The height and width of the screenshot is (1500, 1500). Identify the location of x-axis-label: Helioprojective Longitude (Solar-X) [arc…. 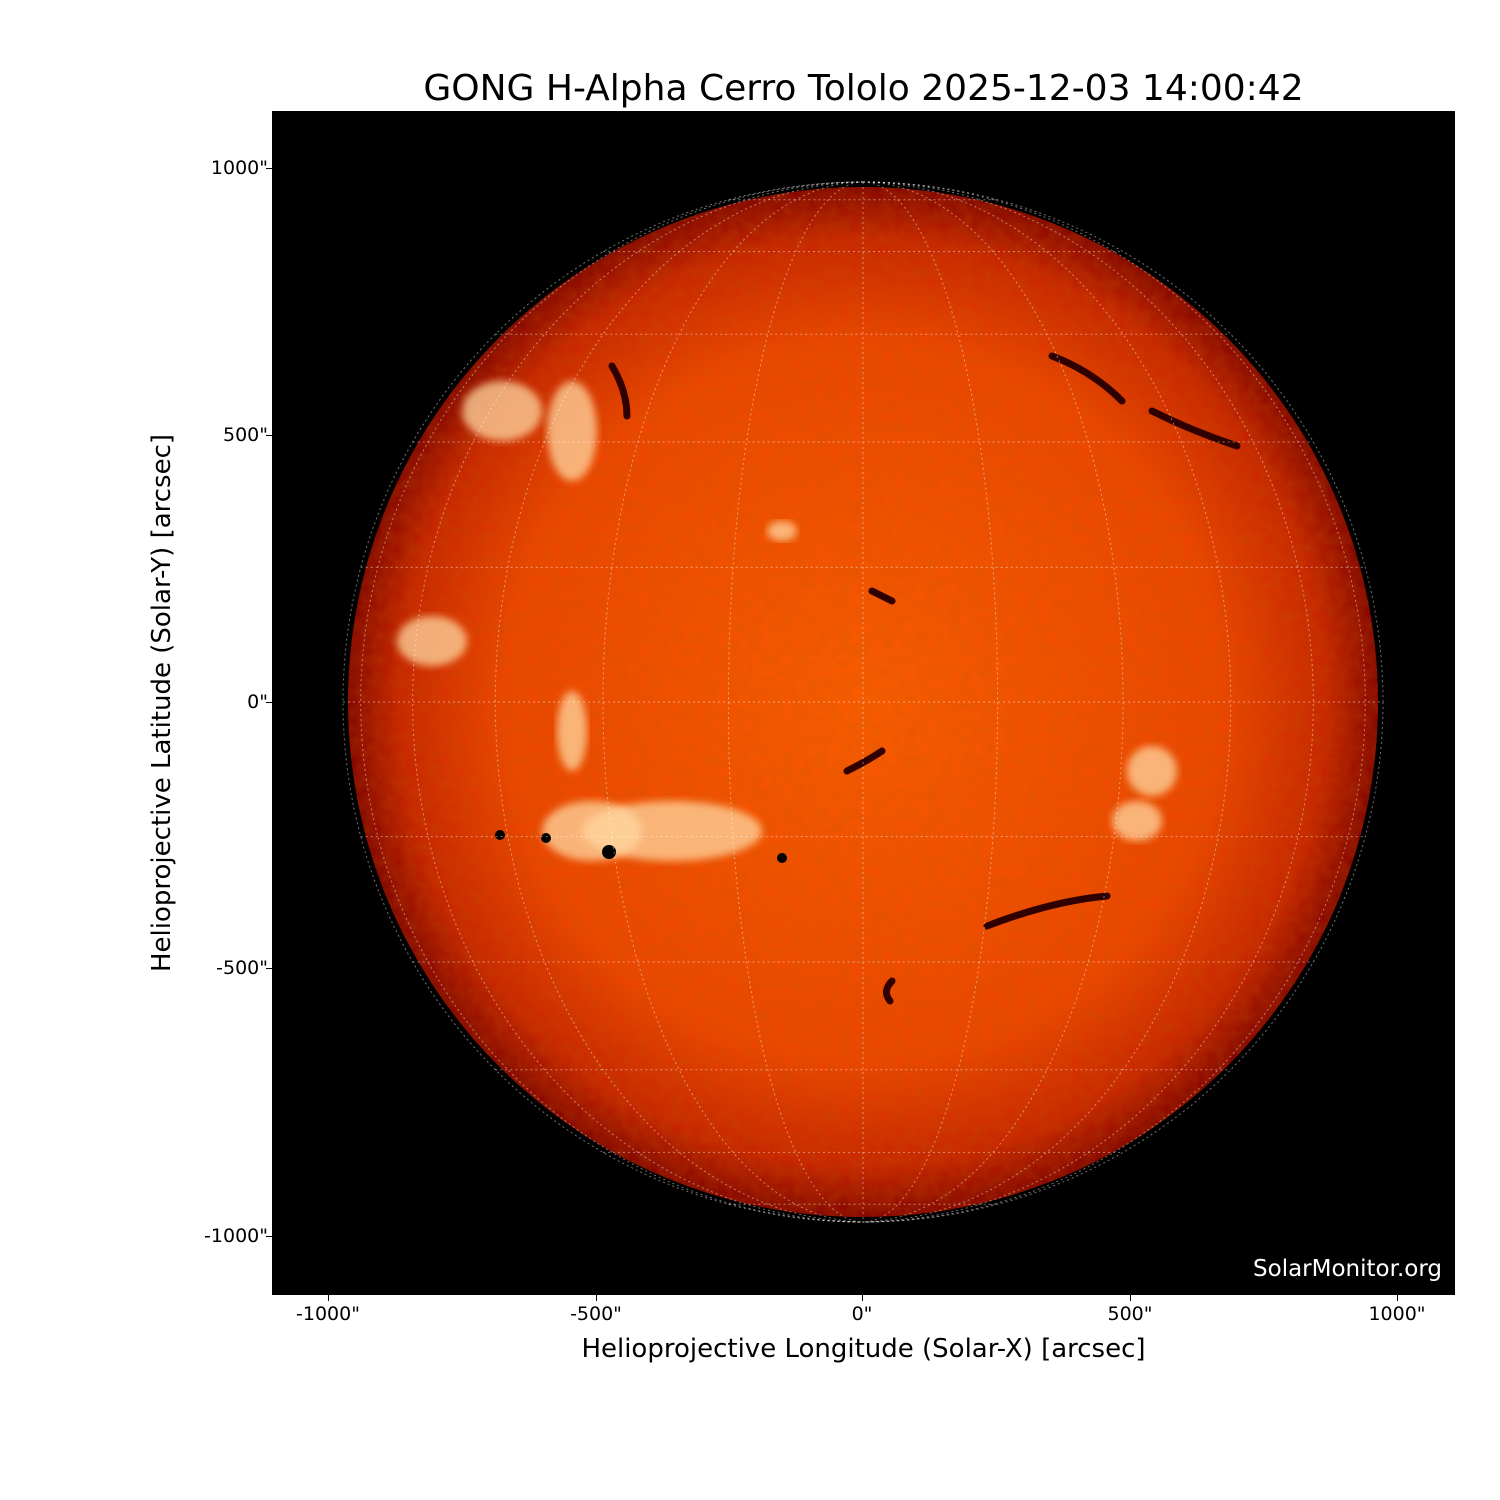
(863, 1349).